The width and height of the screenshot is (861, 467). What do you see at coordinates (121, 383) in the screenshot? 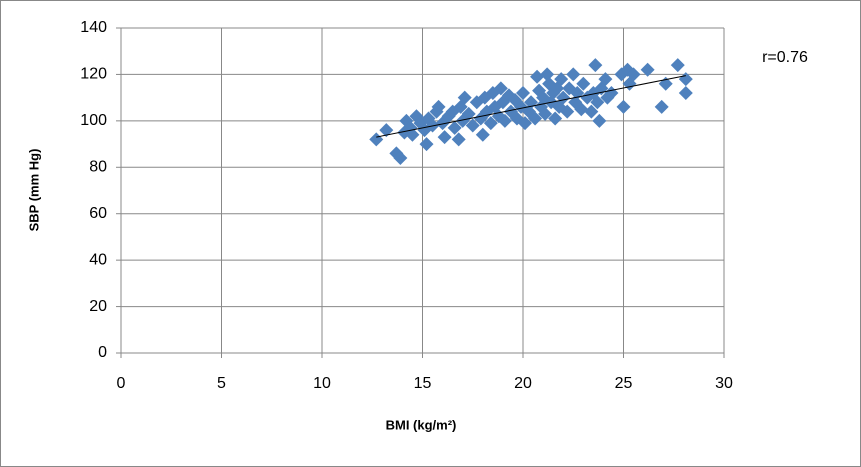
I see `x-tick-label: 0` at bounding box center [121, 383].